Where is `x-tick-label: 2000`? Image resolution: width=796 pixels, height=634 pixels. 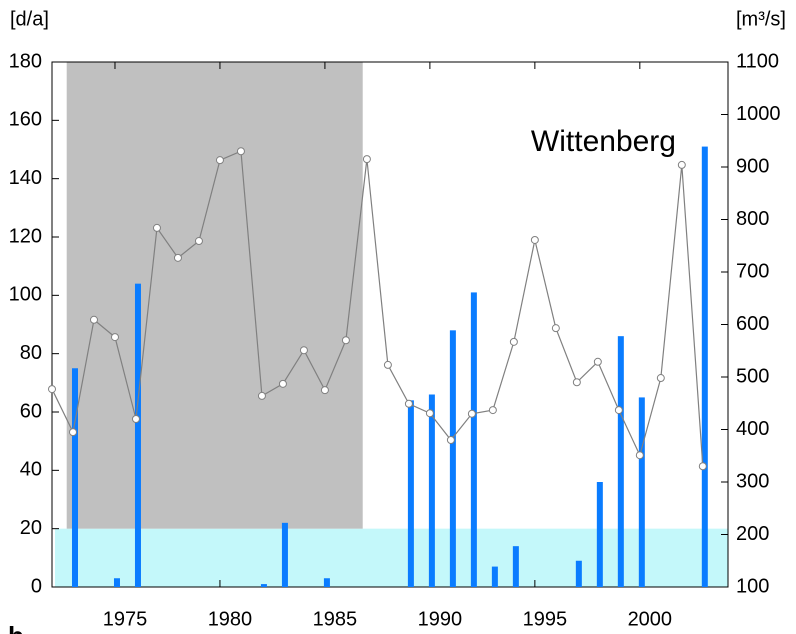
x-tick-label: 2000 is located at coordinates (650, 619).